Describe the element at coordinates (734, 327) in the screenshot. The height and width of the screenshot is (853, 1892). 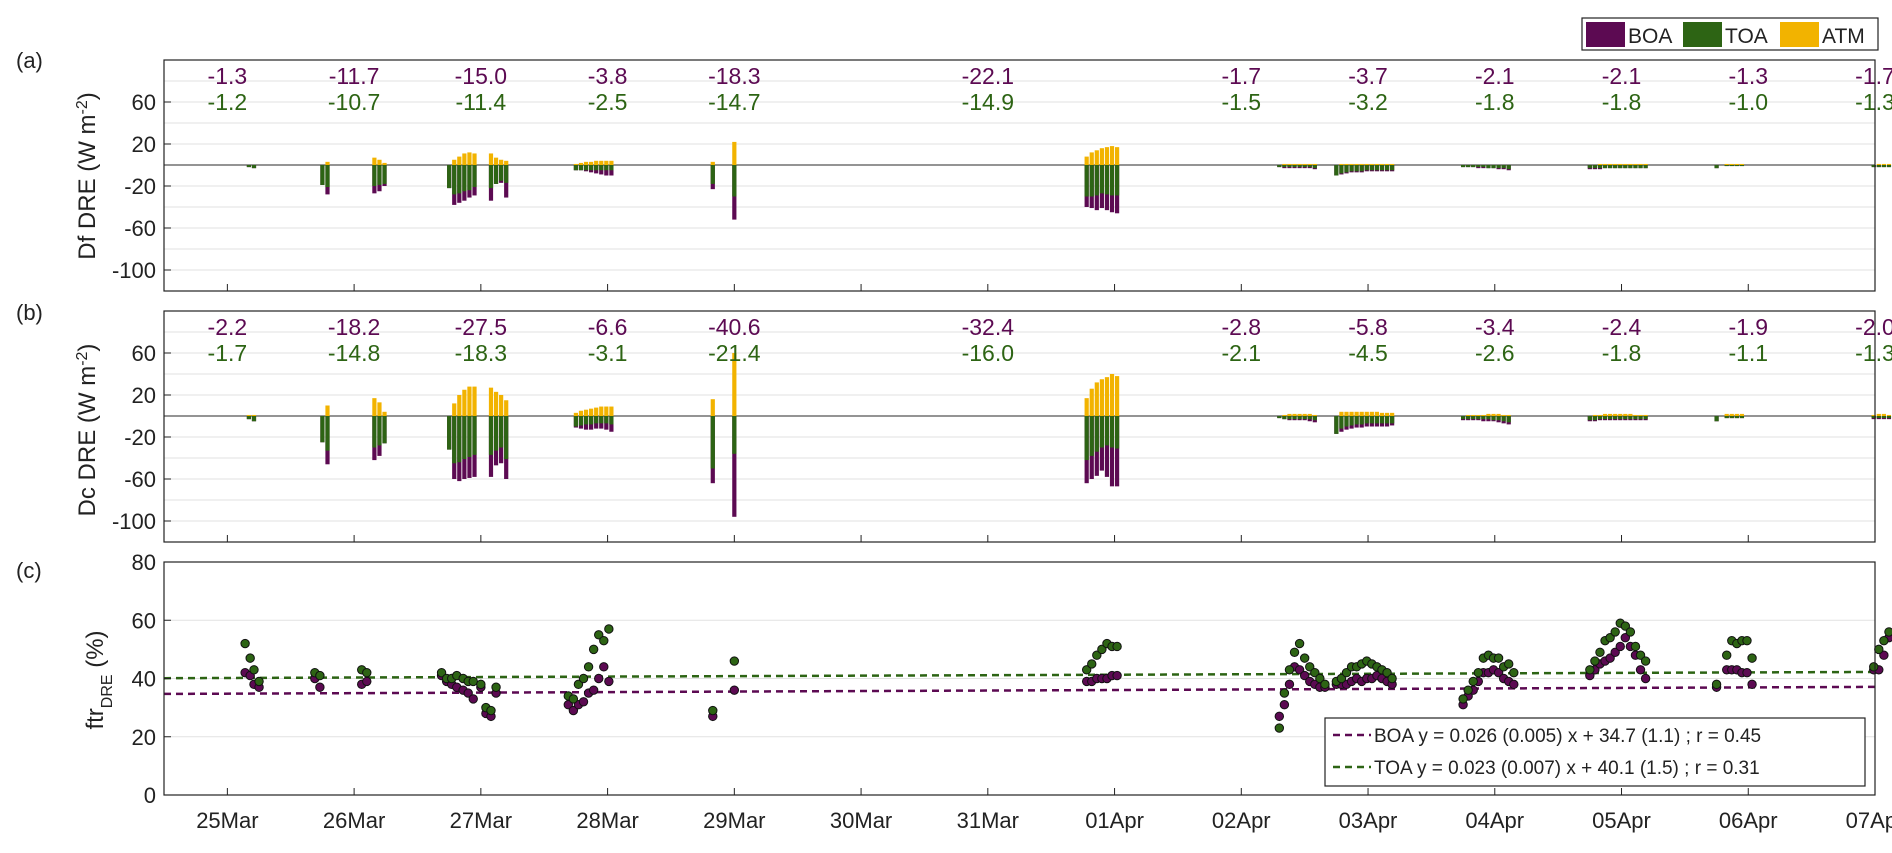
I see `annotation-boa: -40.6` at that location.